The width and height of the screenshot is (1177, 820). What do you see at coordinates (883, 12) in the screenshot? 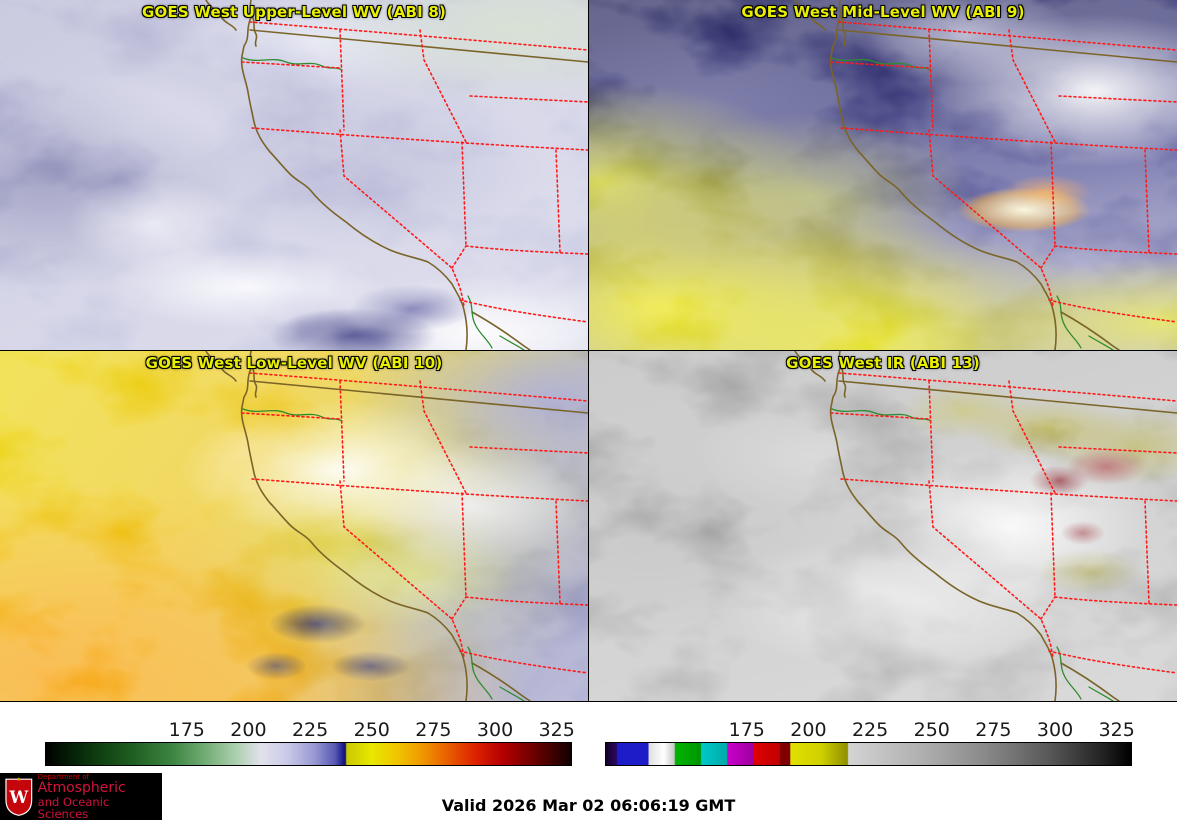
I see `panel-title-mid-wv: GOES West Mid-Level WV (ABI 9)` at bounding box center [883, 12].